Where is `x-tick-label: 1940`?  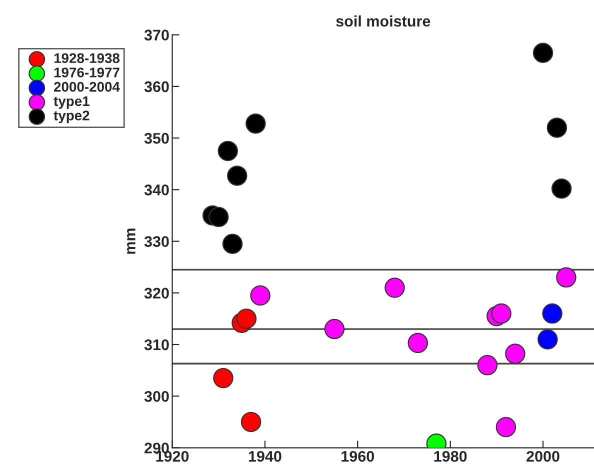
x-tick-label: 1940 is located at coordinates (265, 456).